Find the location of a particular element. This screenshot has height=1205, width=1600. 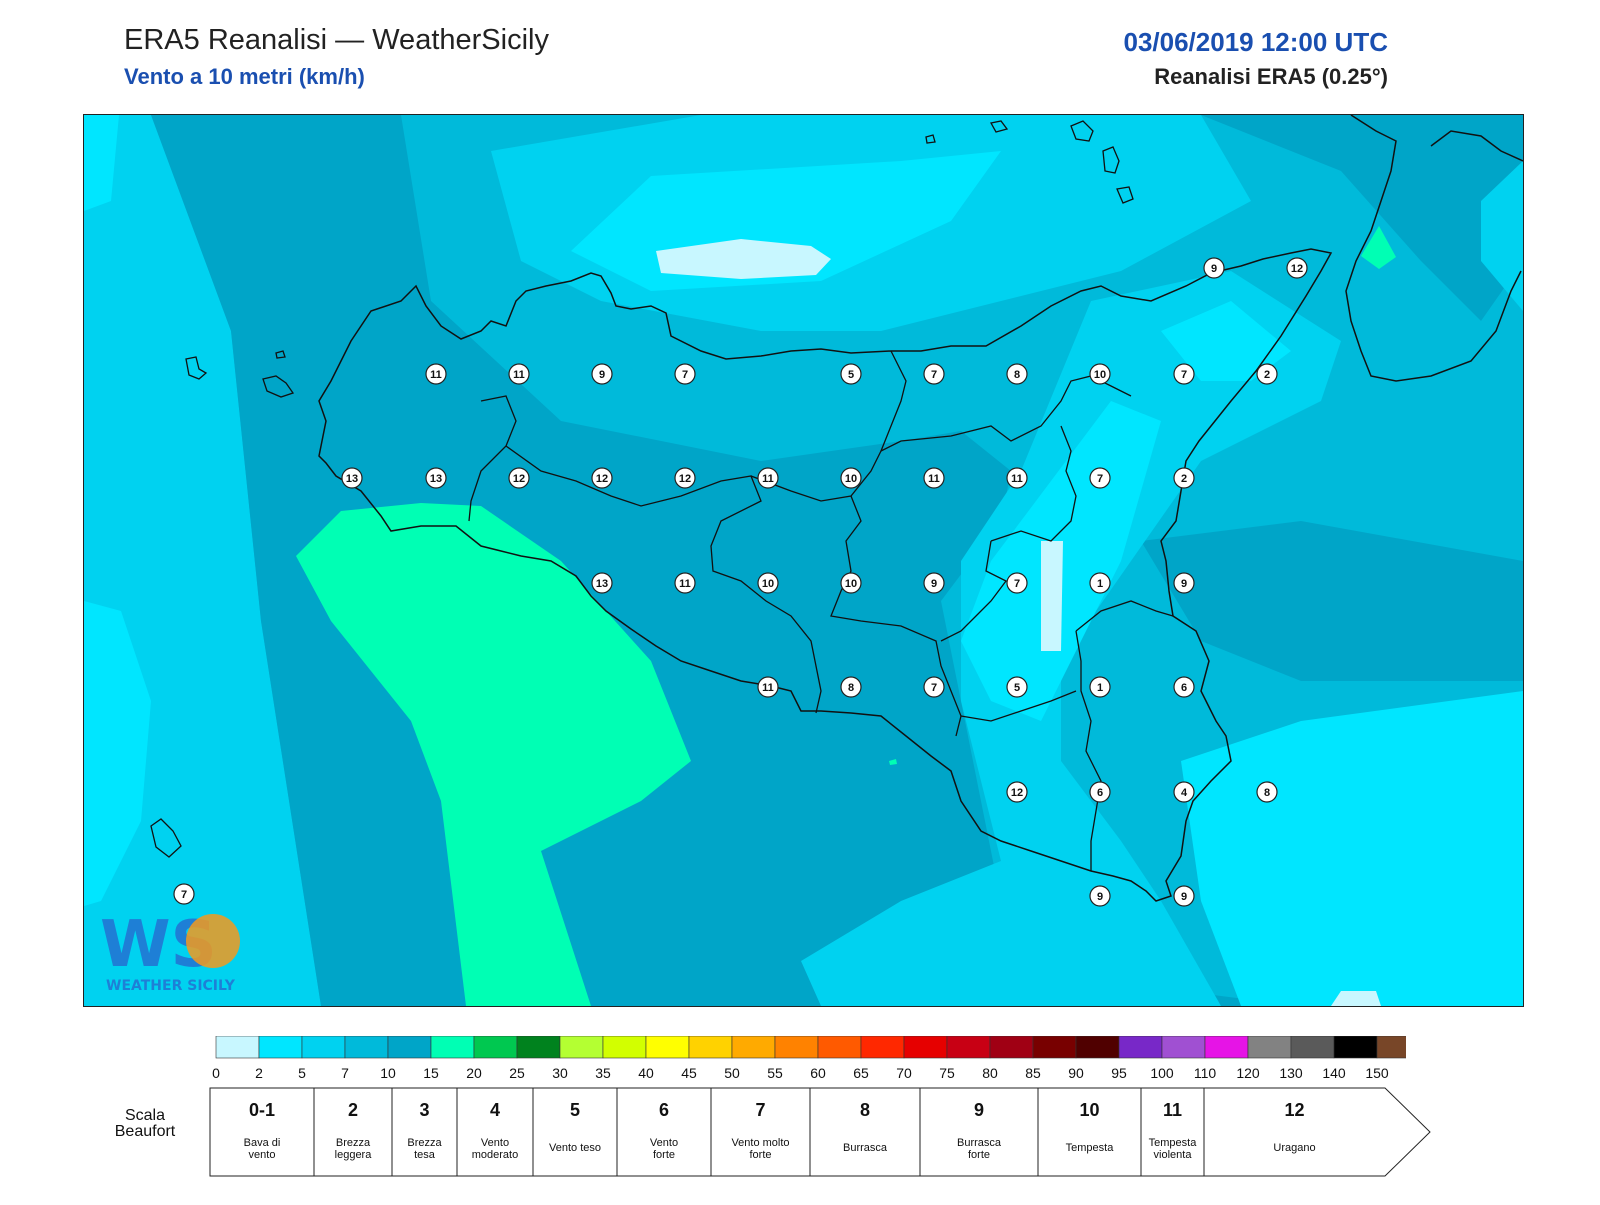

colorbar-tick-label: 50 is located at coordinates (732, 1073).